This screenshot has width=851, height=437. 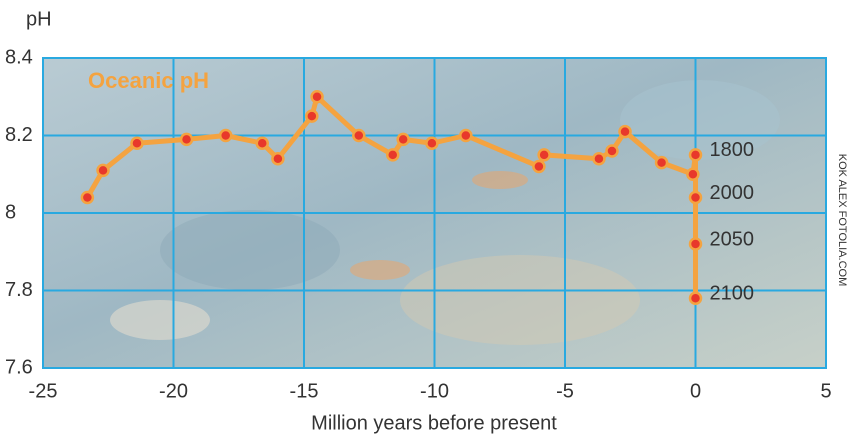 I want to click on x-tick-label: -25, so click(x=43, y=391).